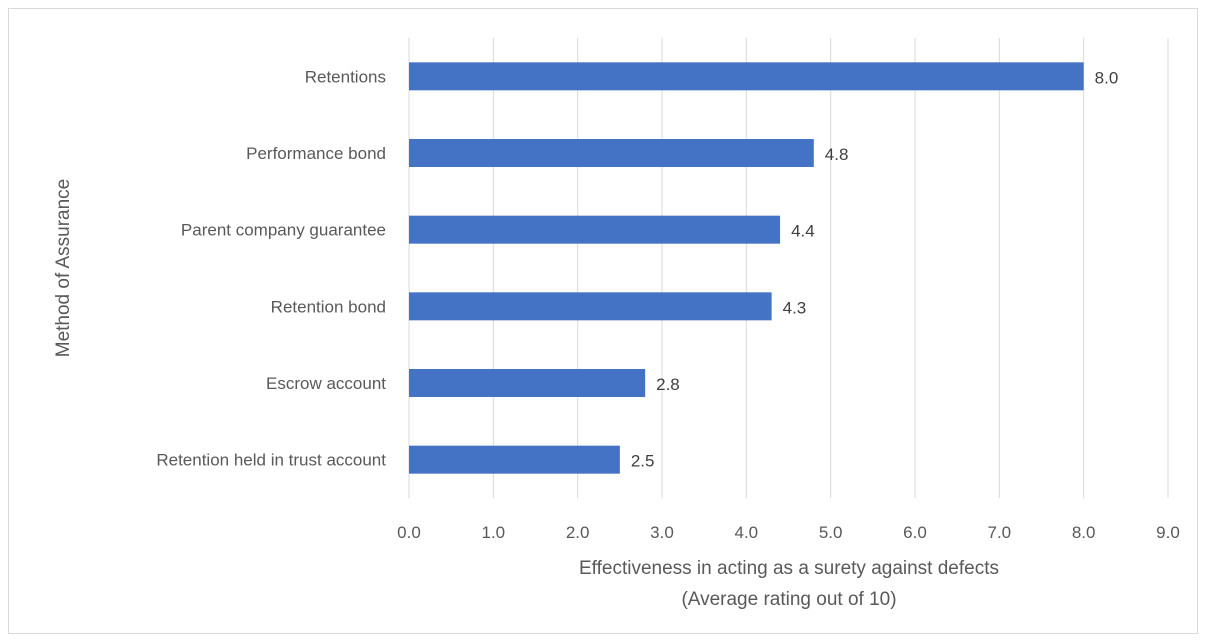  Describe the element at coordinates (788, 532) in the screenshot. I see `x-tick-labels: 0.0 1.0 2.0 3.0 4.0 5.0 6.0 7.0 8.0 9.0` at that location.